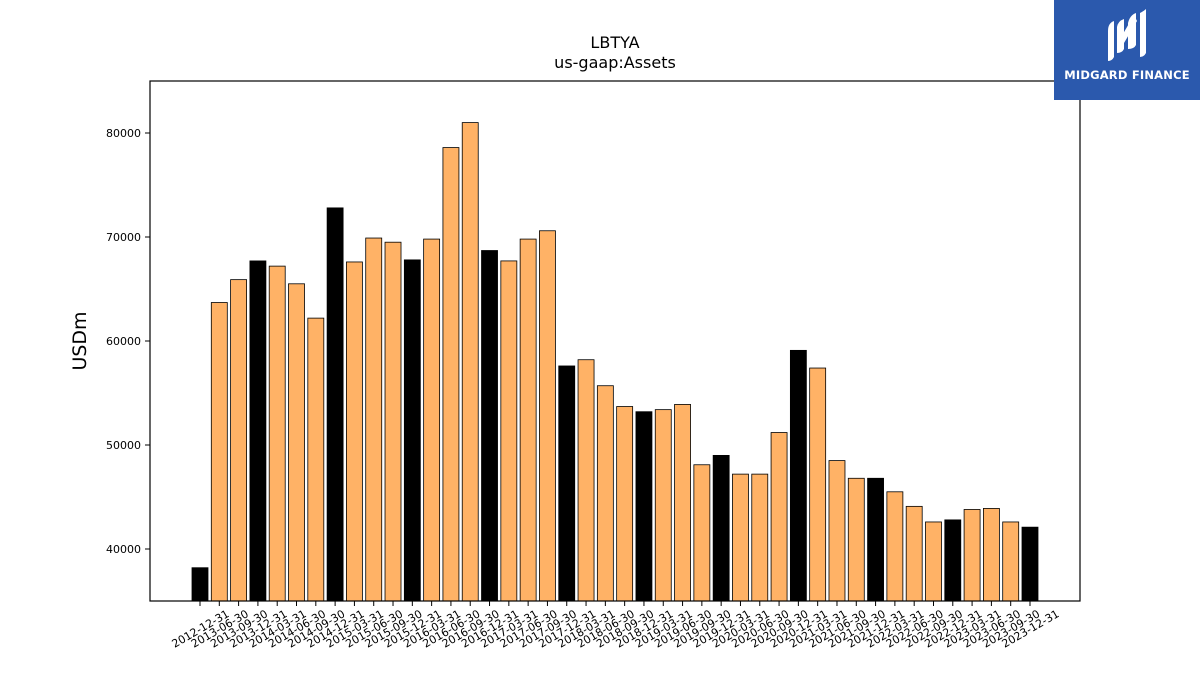 This screenshot has width=1200, height=675. Describe the element at coordinates (123, 237) in the screenshot. I see `y-tick-label: 70000` at that location.